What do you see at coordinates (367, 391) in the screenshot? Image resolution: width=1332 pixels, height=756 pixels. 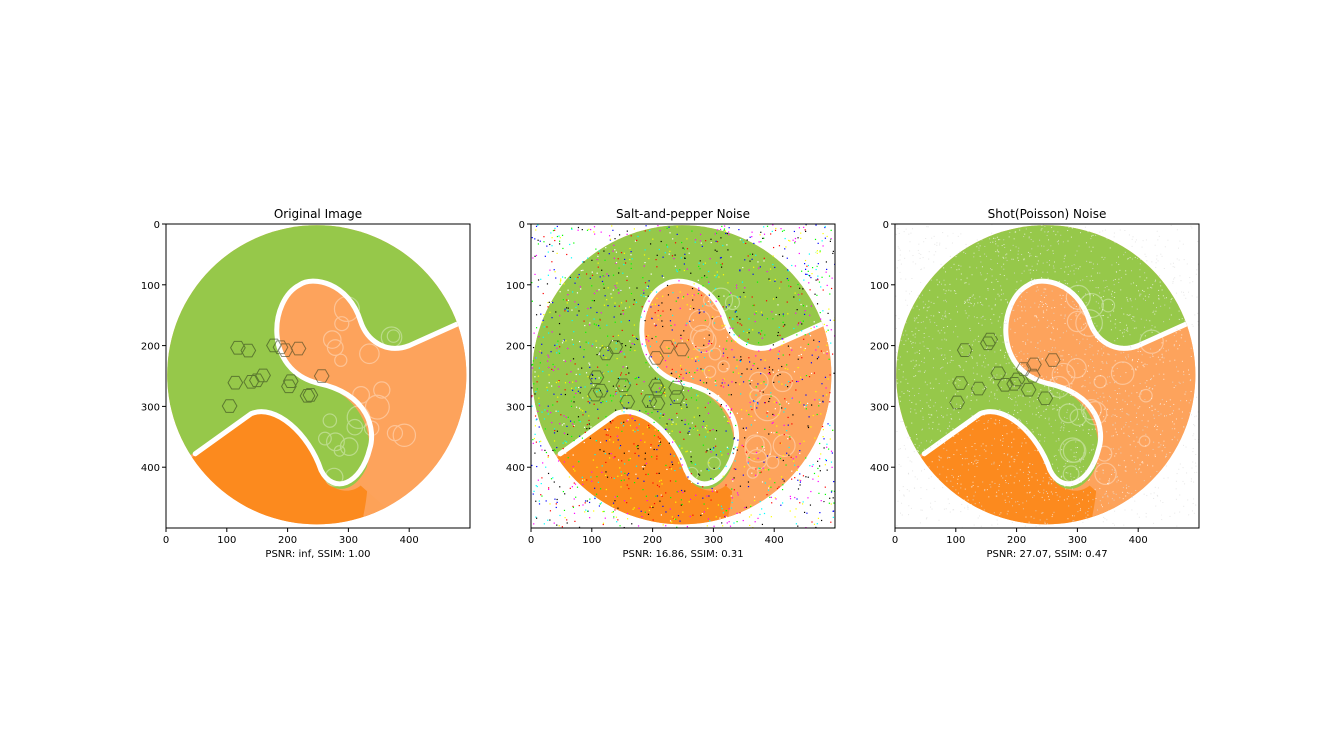 I see `texture` at bounding box center [367, 391].